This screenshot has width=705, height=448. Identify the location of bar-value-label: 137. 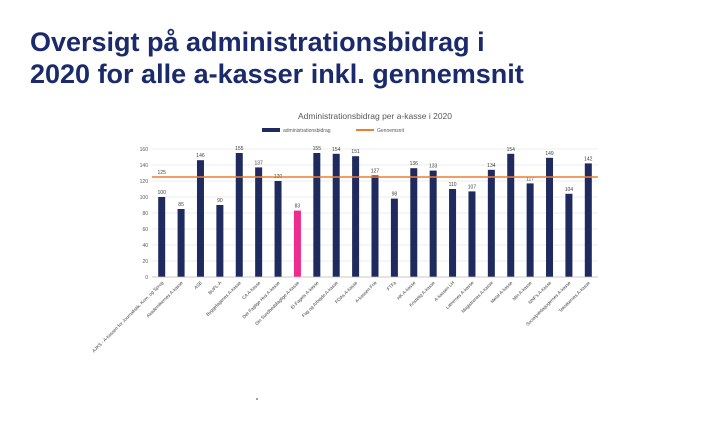
(258, 163).